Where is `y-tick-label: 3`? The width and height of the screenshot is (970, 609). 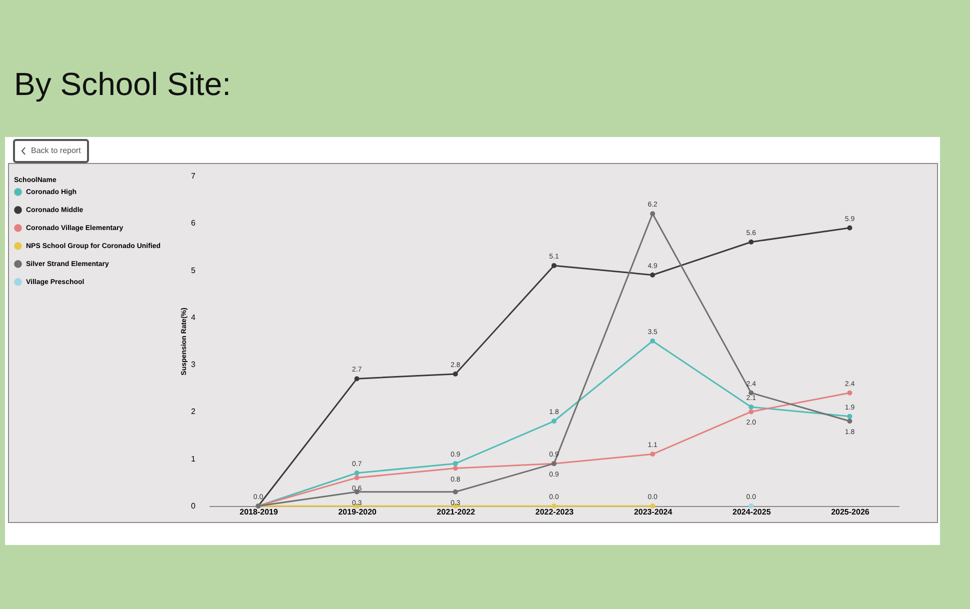 y-tick-label: 3 is located at coordinates (193, 365).